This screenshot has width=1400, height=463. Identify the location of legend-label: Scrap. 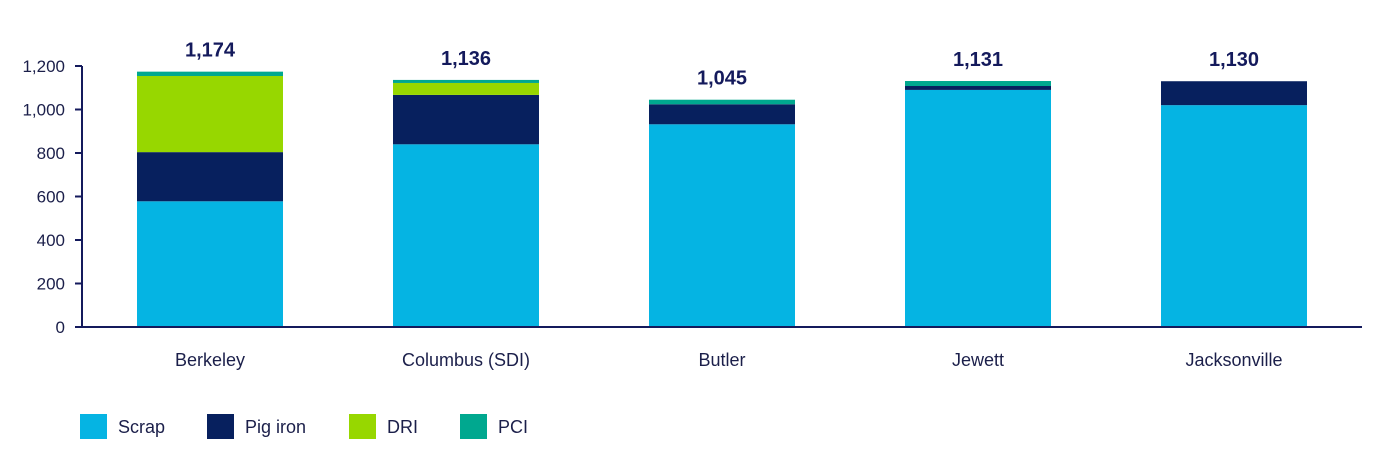
(141, 427).